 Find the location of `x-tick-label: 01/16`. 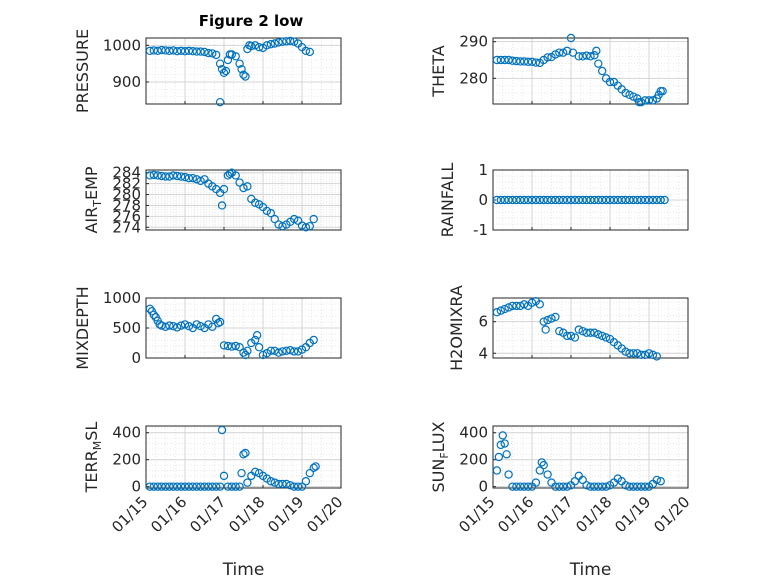

x-tick-label: 01/16 is located at coordinates (515, 514).